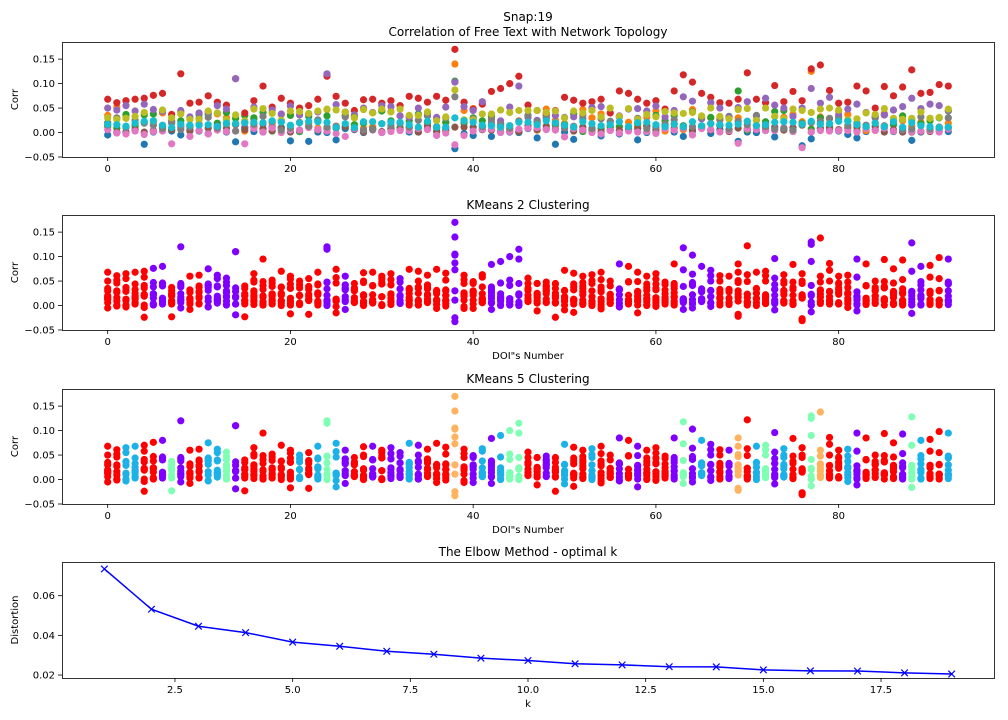 The image size is (1008, 720). I want to click on y-tick-label: 0.00, so click(44, 306).